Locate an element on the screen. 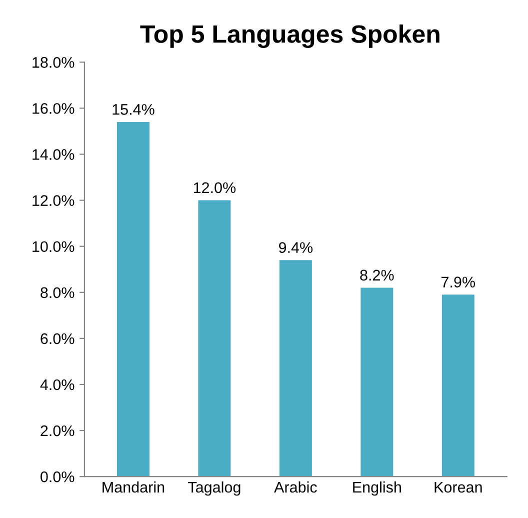 The image size is (528, 518). x-tick-label: Tagalog is located at coordinates (214, 488).